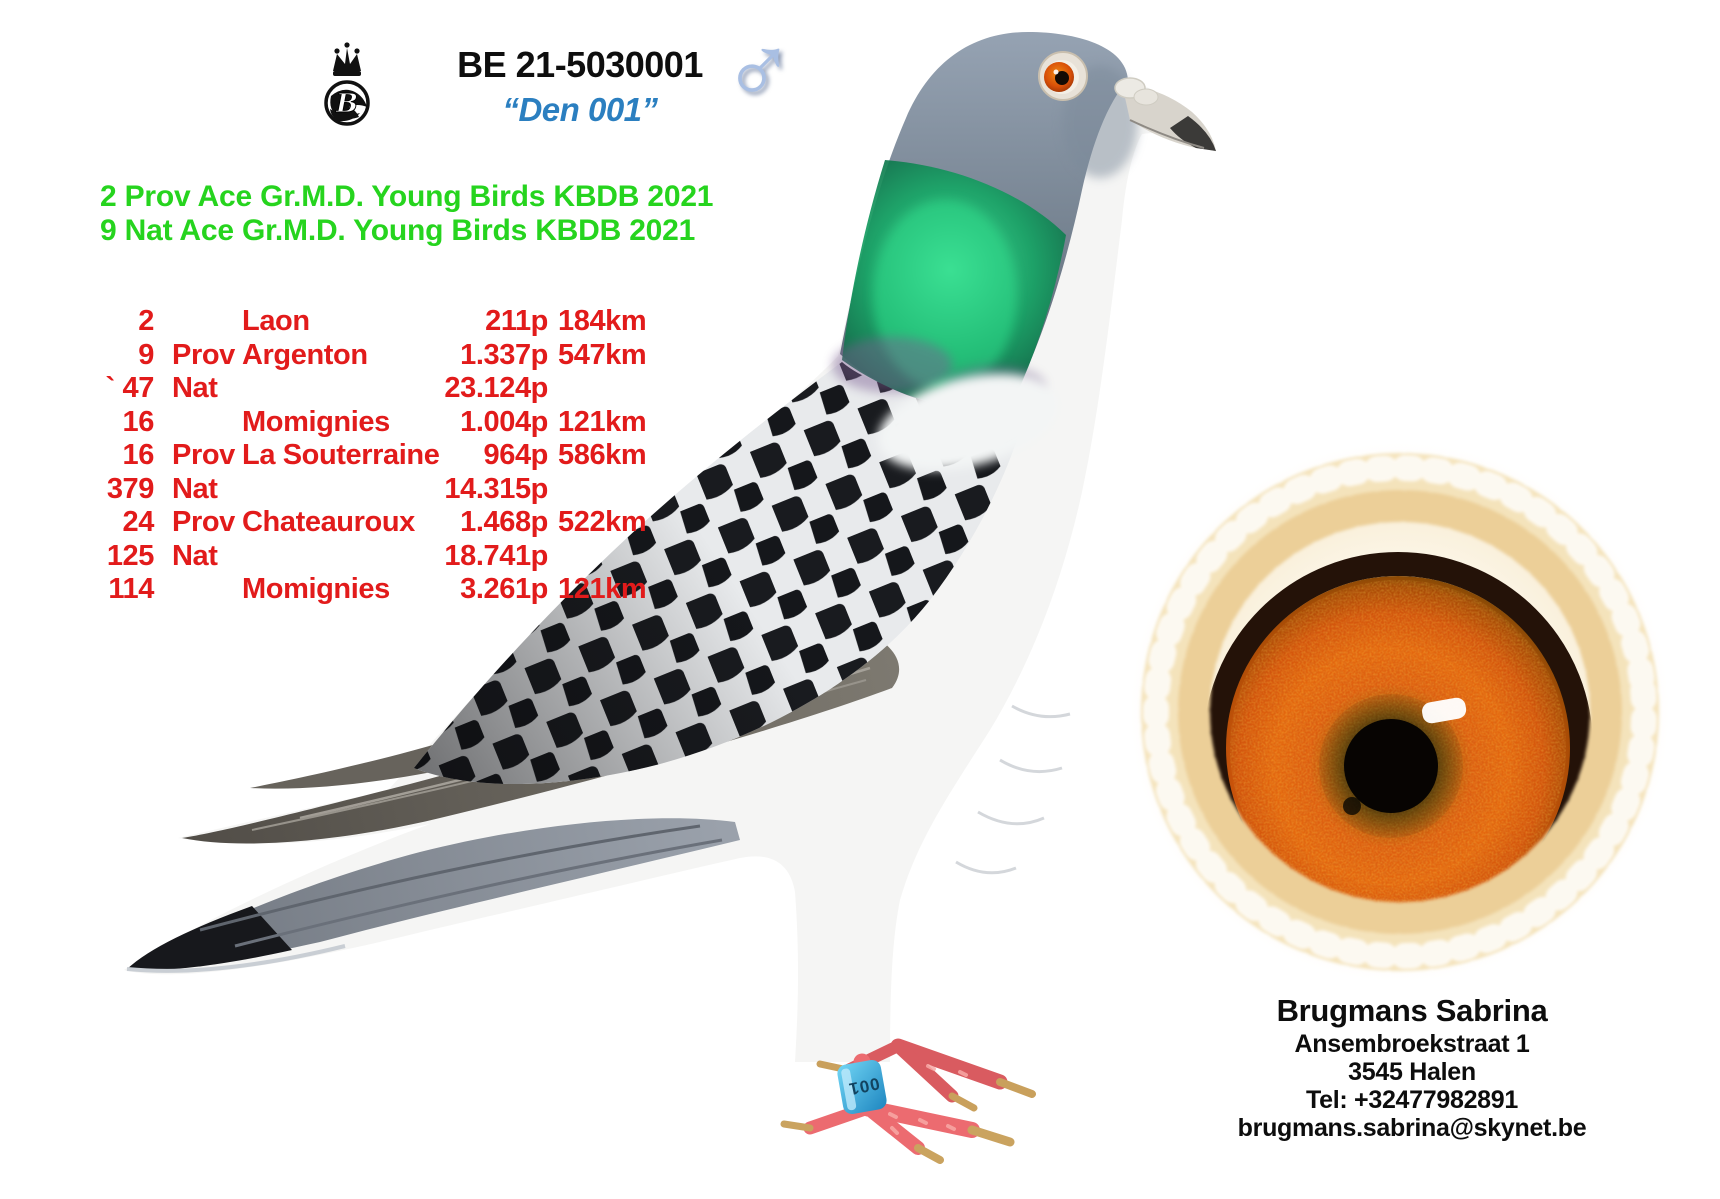 This screenshot has height=1199, width=1720. What do you see at coordinates (1412, 1072) in the screenshot?
I see `contact-address2: 3545 Halen` at bounding box center [1412, 1072].